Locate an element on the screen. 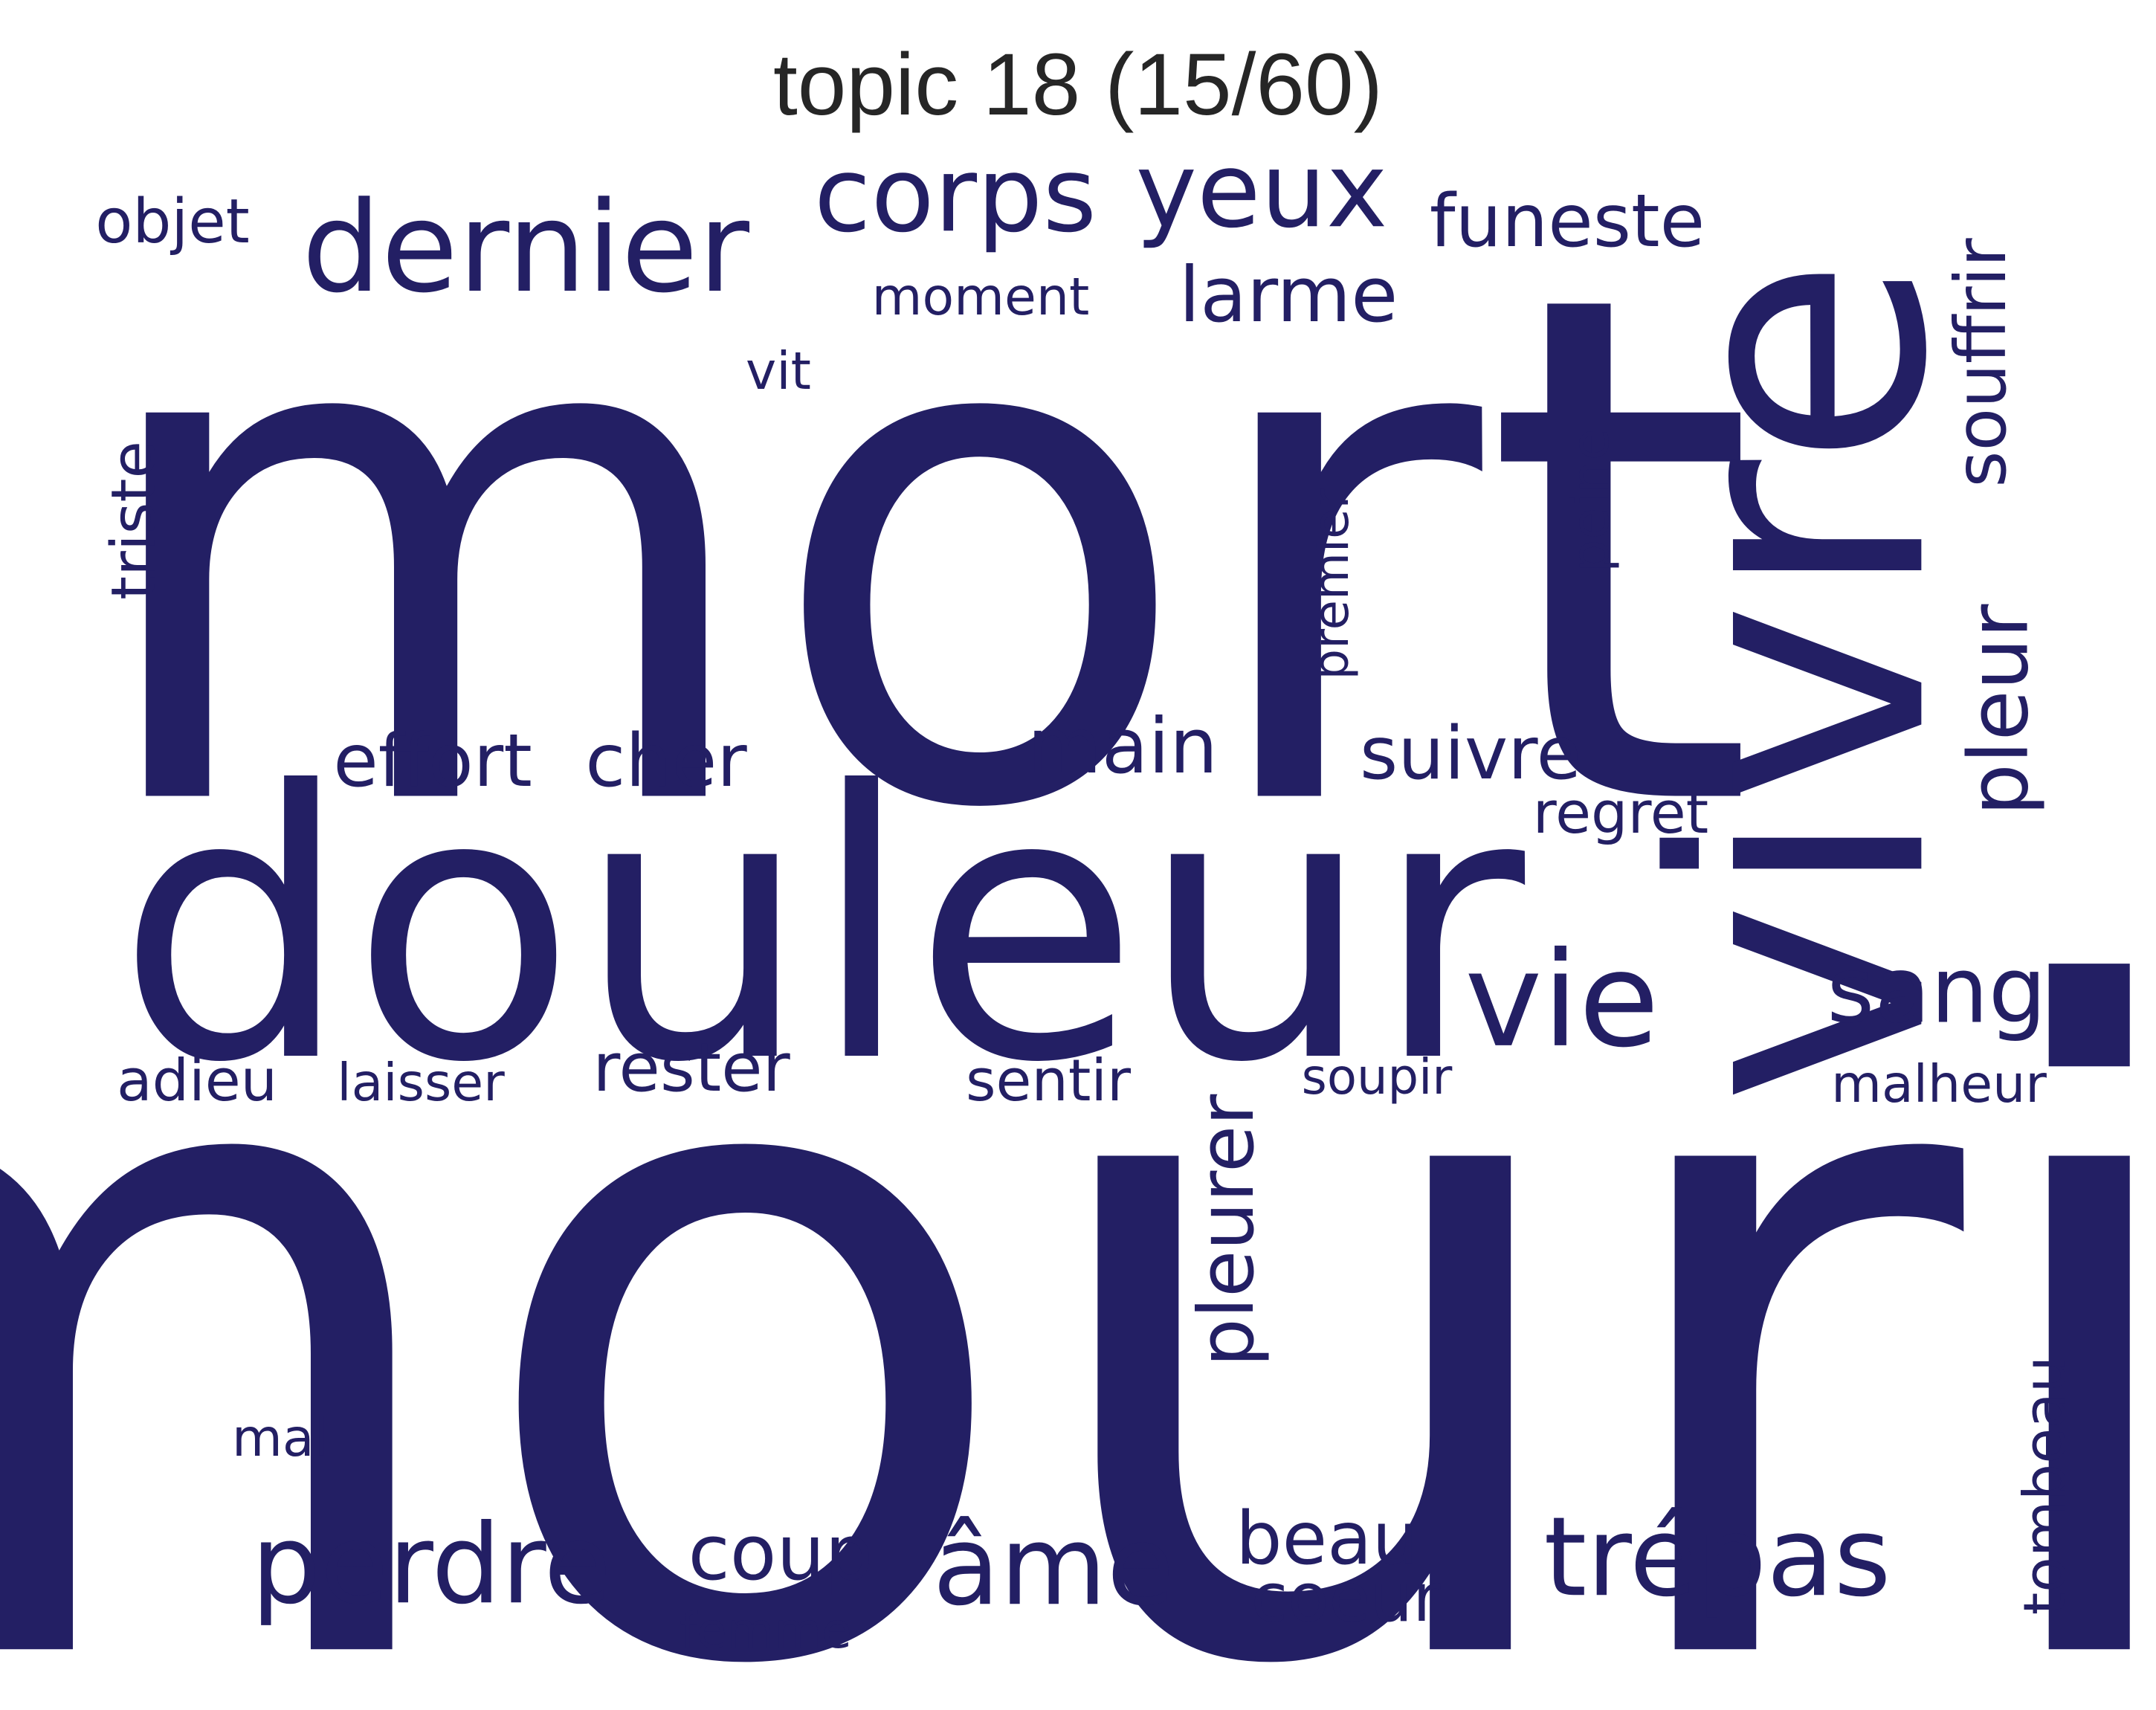 The image size is (2156, 1710). word-vit: vit is located at coordinates (778, 372).